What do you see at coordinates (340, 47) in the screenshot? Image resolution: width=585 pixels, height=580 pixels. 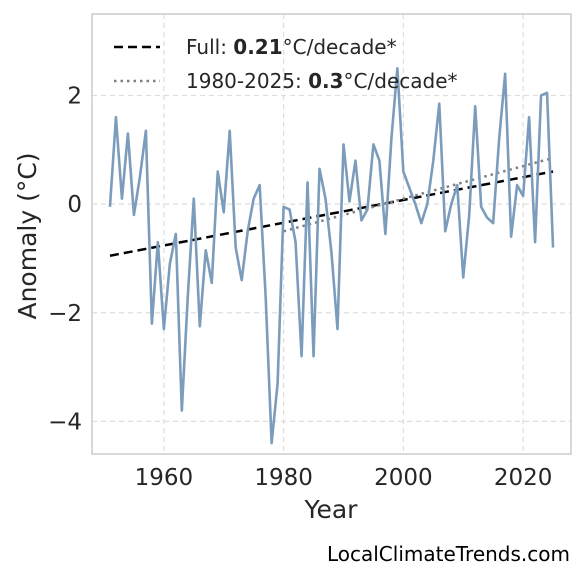 I see `legend-full-unit: °C/decade*` at bounding box center [340, 47].